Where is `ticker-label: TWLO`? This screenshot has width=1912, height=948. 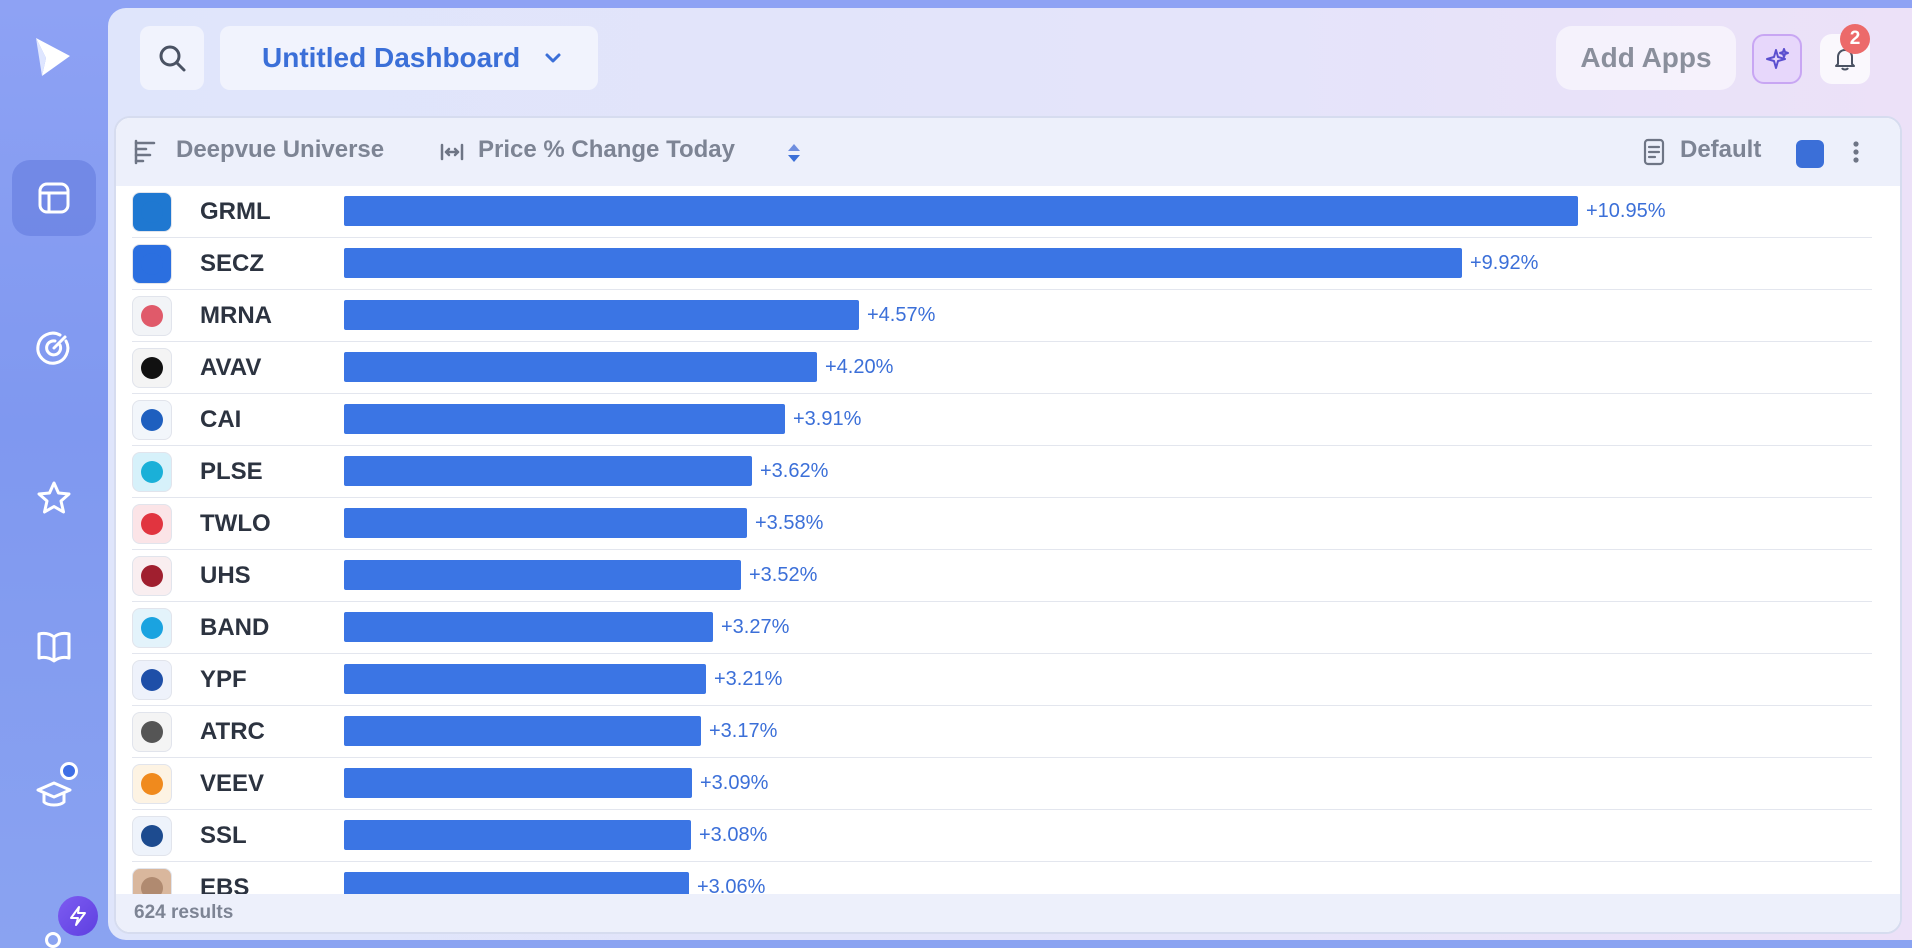
ticker-label: TWLO is located at coordinates (235, 523).